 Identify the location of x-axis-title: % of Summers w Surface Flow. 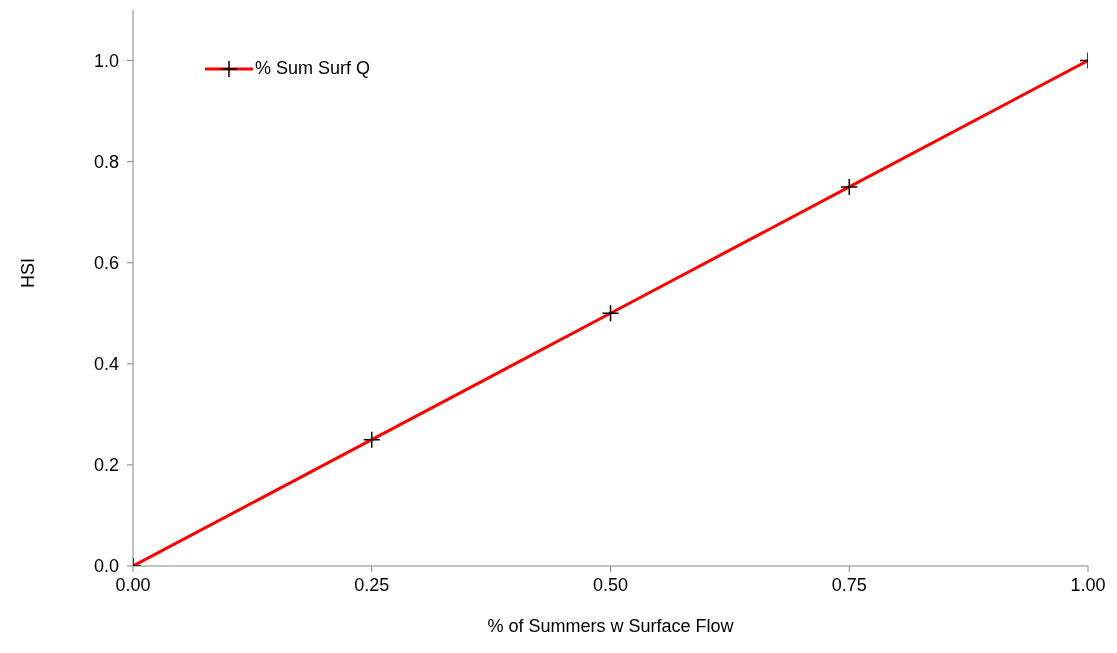
(611, 626).